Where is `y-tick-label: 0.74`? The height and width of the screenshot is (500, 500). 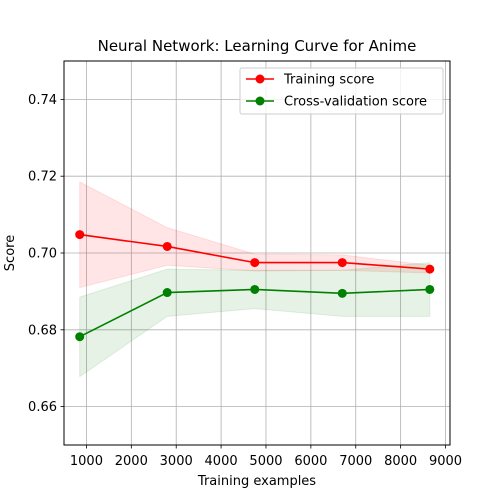
y-tick-label: 0.74 is located at coordinates (42, 100).